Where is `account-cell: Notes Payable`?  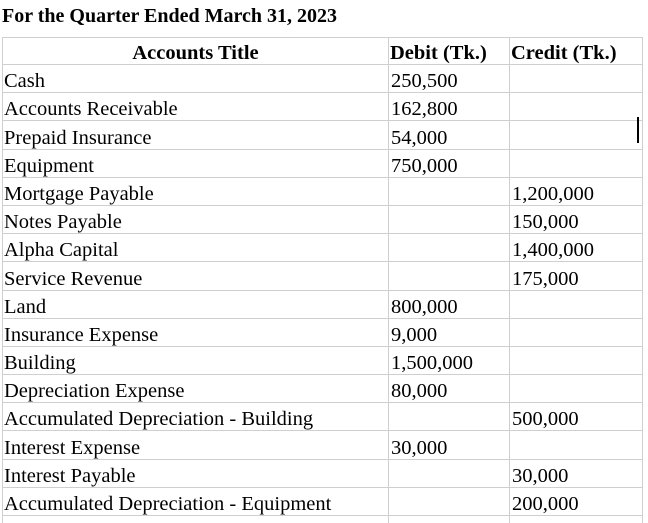
account-cell: Notes Payable is located at coordinates (195, 219).